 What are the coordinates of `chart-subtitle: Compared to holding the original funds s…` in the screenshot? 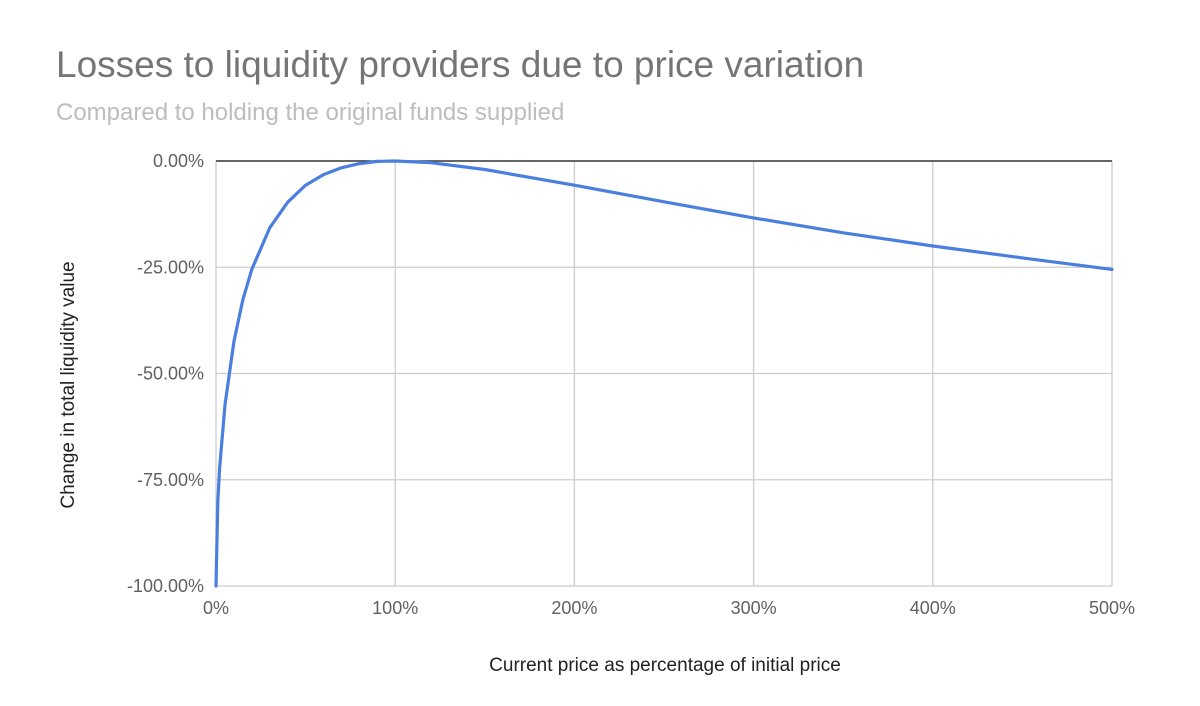 It's located at (310, 112).